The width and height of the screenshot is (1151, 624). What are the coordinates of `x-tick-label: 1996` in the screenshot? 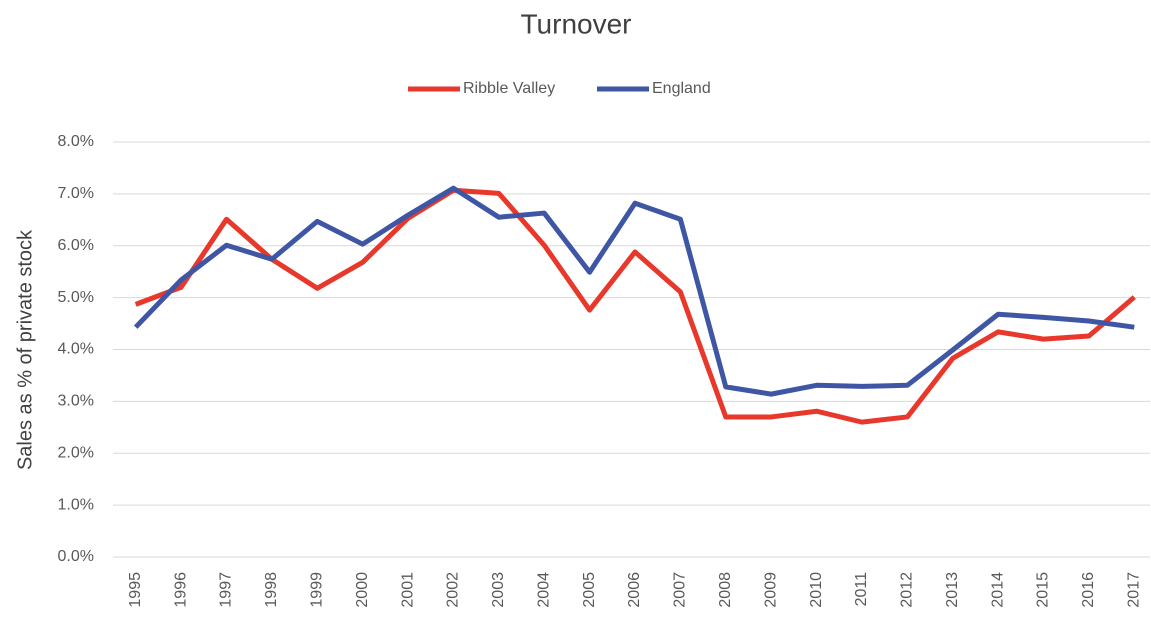 It's located at (180, 590).